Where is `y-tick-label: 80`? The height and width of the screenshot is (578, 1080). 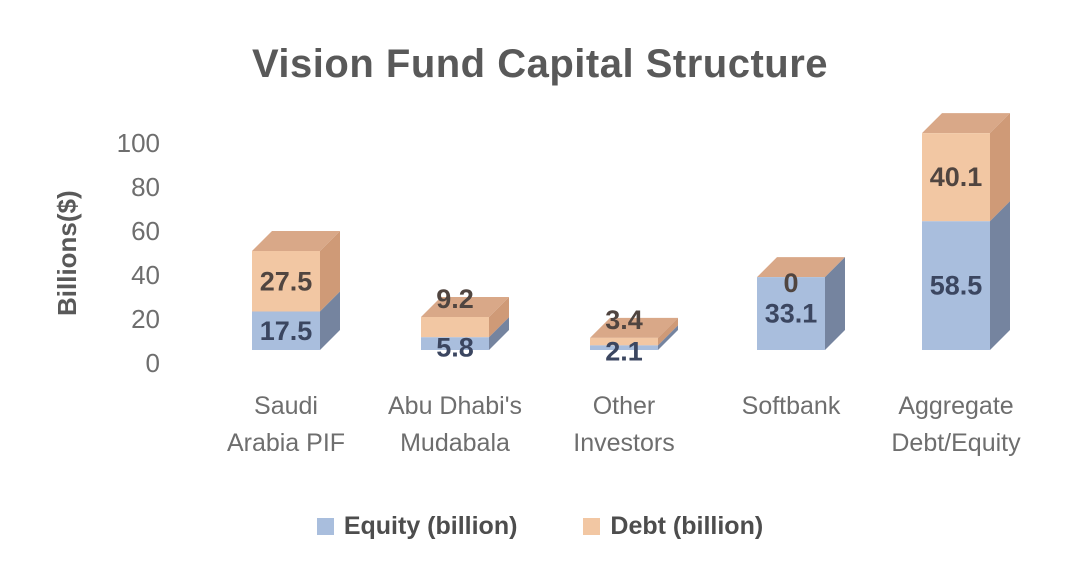 y-tick-label: 80 is located at coordinates (145, 187).